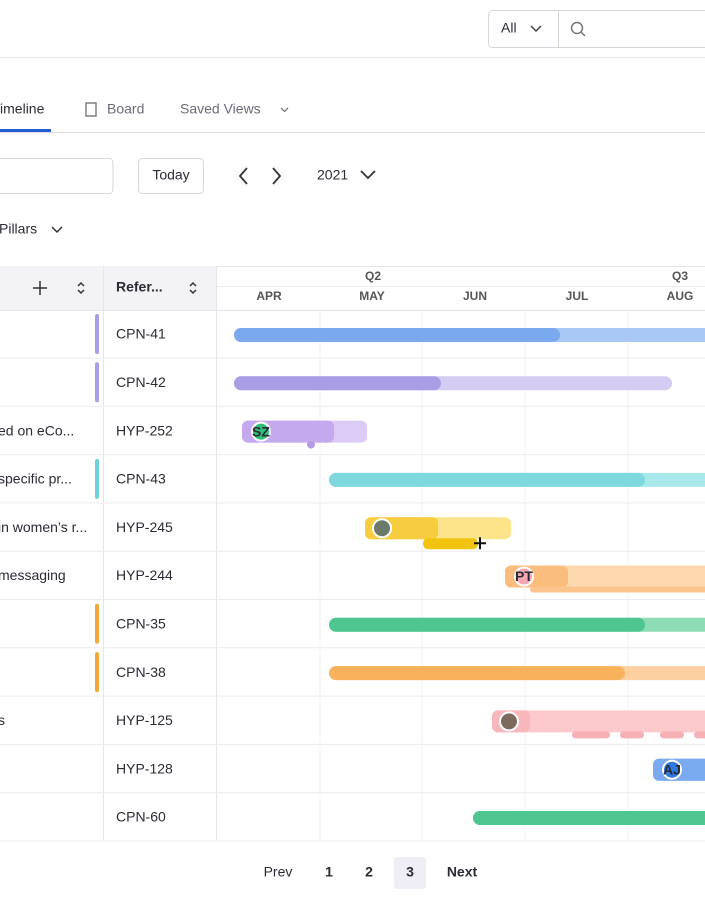 This screenshot has height=906, width=705. Describe the element at coordinates (220, 109) in the screenshot. I see `tab: Saved Views` at that location.